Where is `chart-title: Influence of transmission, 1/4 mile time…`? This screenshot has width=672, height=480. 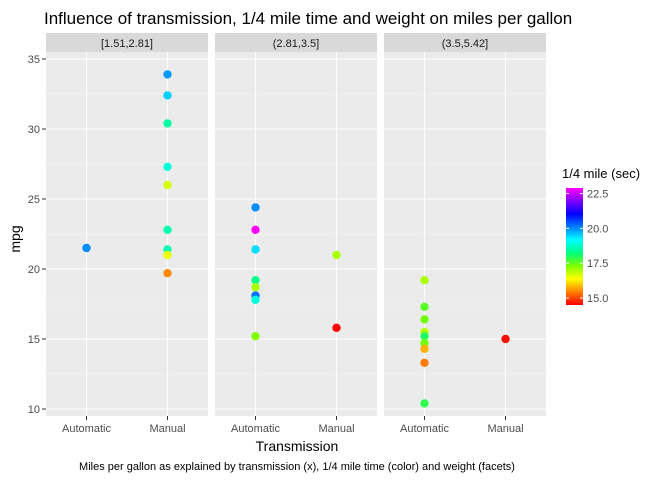
chart-title: Influence of transmission, 1/4 mile time… is located at coordinates (308, 18).